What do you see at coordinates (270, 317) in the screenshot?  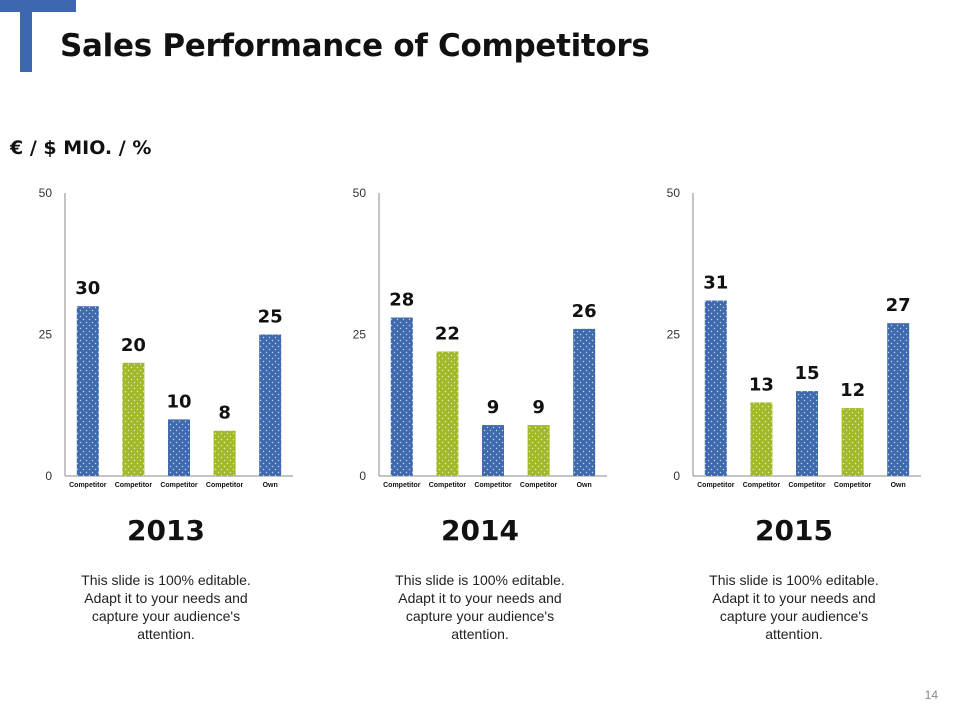 I see `data-label: 25` at bounding box center [270, 317].